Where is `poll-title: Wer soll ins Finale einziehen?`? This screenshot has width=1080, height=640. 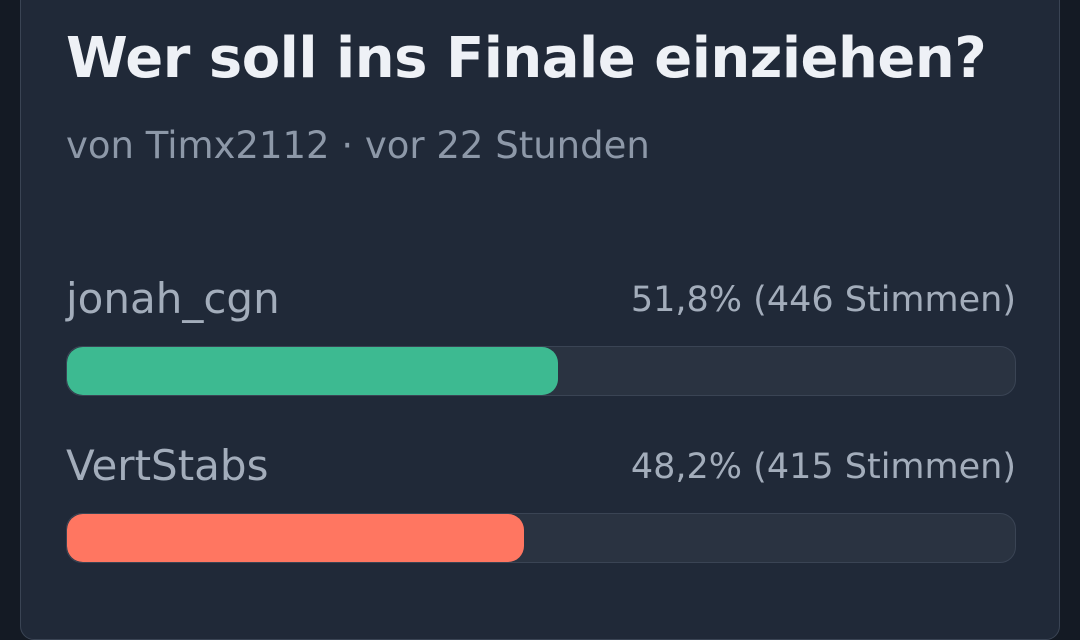
poll-title: Wer soll ins Finale einziehen? is located at coordinates (526, 58).